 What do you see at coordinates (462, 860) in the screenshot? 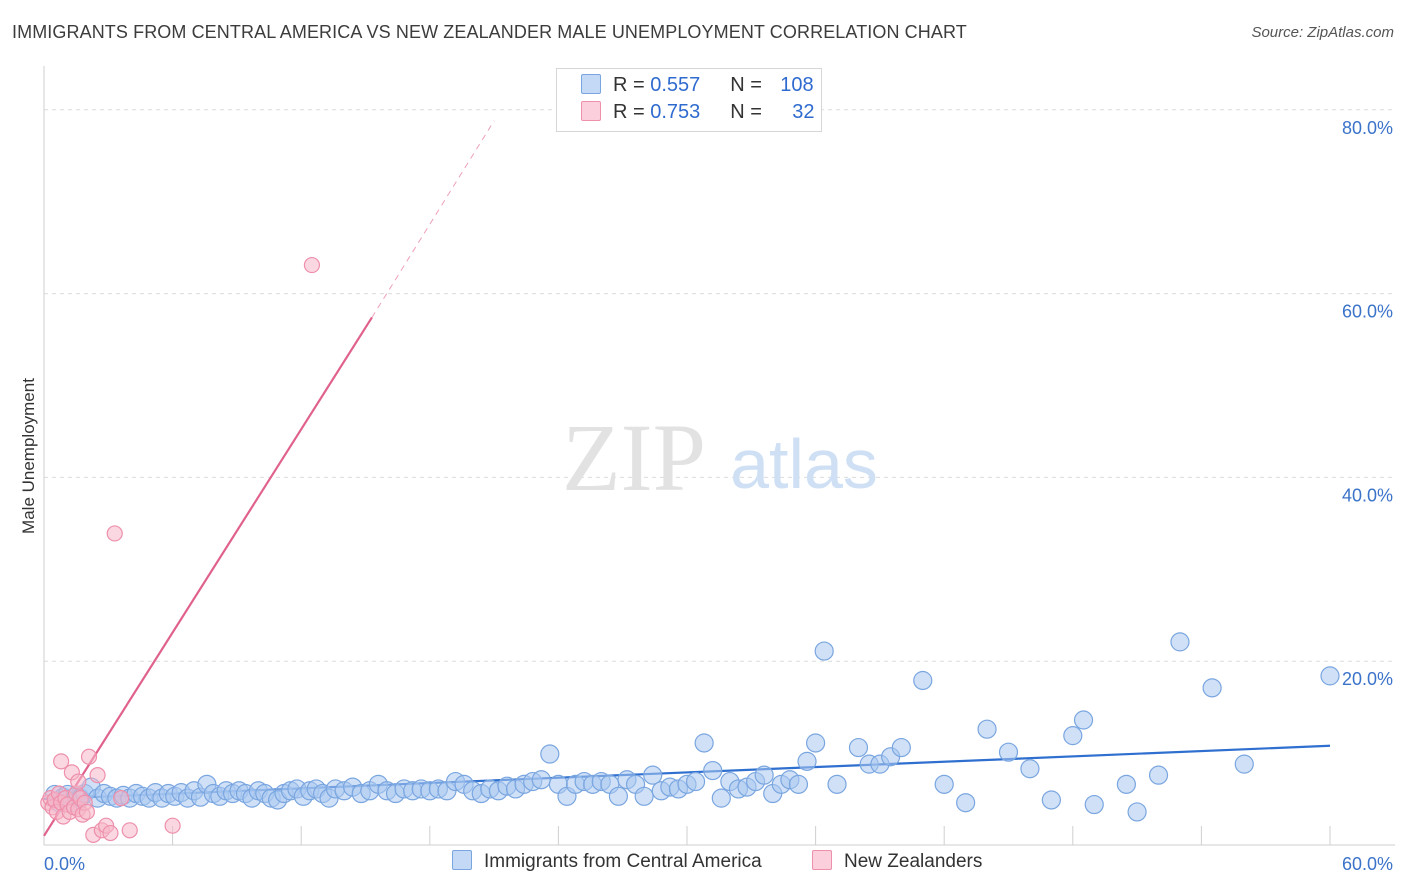
I see `series-swatch-blue` at bounding box center [462, 860].